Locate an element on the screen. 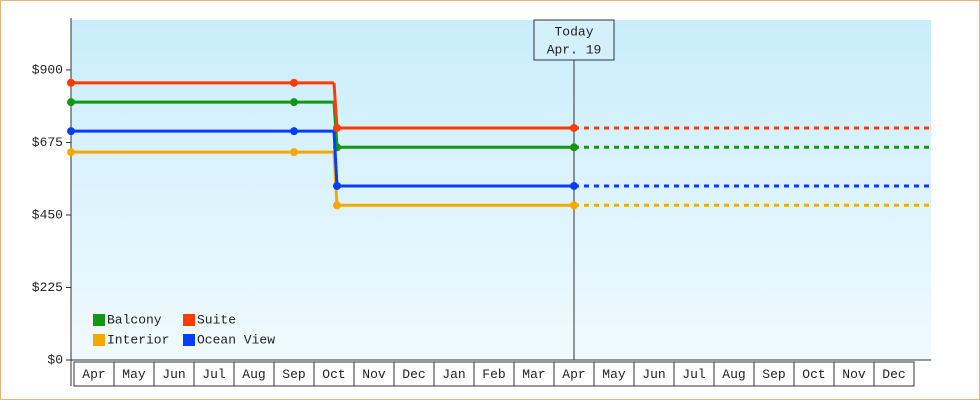 The height and width of the screenshot is (400, 980). y-tick-label: $450 is located at coordinates (47, 214).